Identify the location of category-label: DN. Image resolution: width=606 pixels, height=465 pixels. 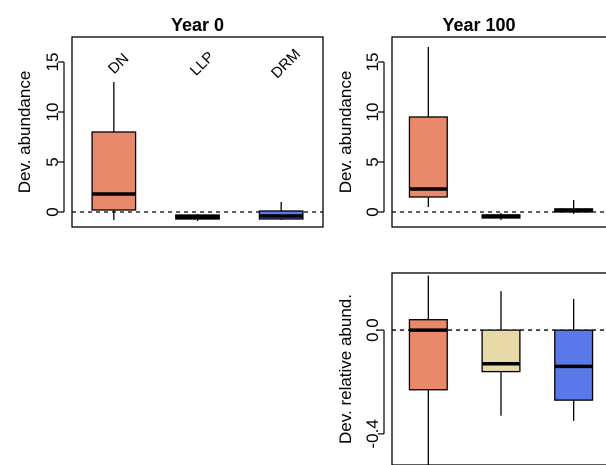
(118, 63).